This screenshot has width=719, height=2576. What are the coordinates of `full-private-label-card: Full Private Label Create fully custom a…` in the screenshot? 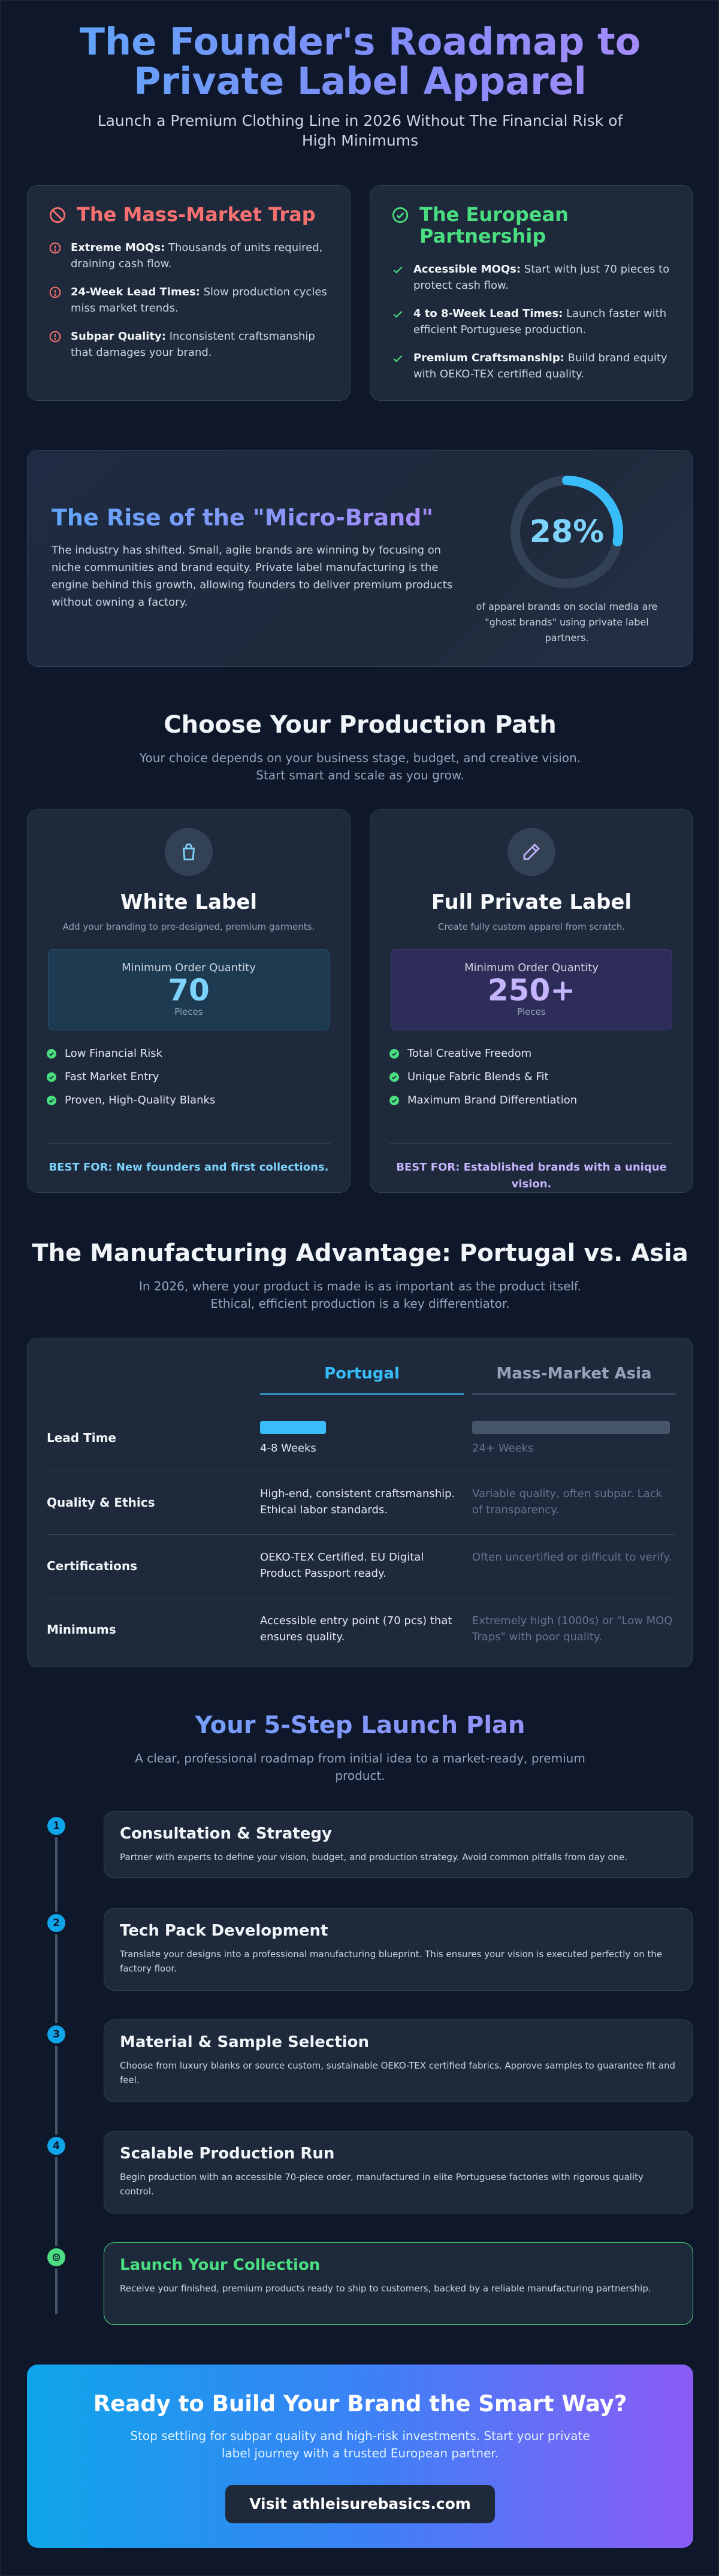 It's located at (531, 1001).